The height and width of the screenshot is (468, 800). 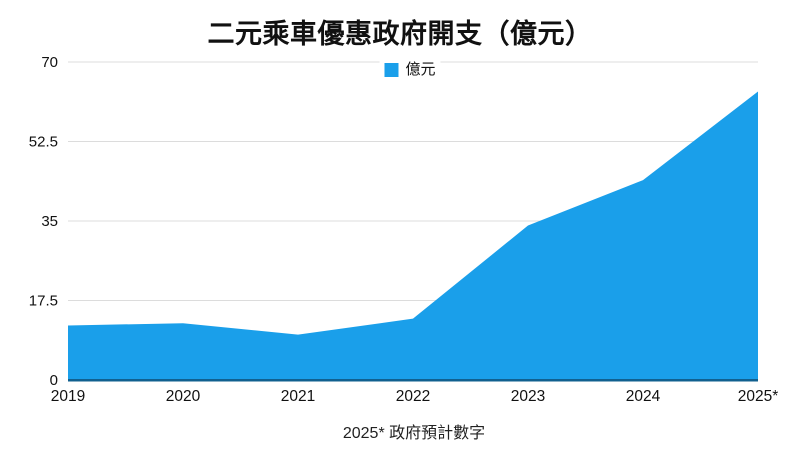 What do you see at coordinates (400, 34) in the screenshot?
I see `chart-title: 二元乘車優惠政府開支（億元）` at bounding box center [400, 34].